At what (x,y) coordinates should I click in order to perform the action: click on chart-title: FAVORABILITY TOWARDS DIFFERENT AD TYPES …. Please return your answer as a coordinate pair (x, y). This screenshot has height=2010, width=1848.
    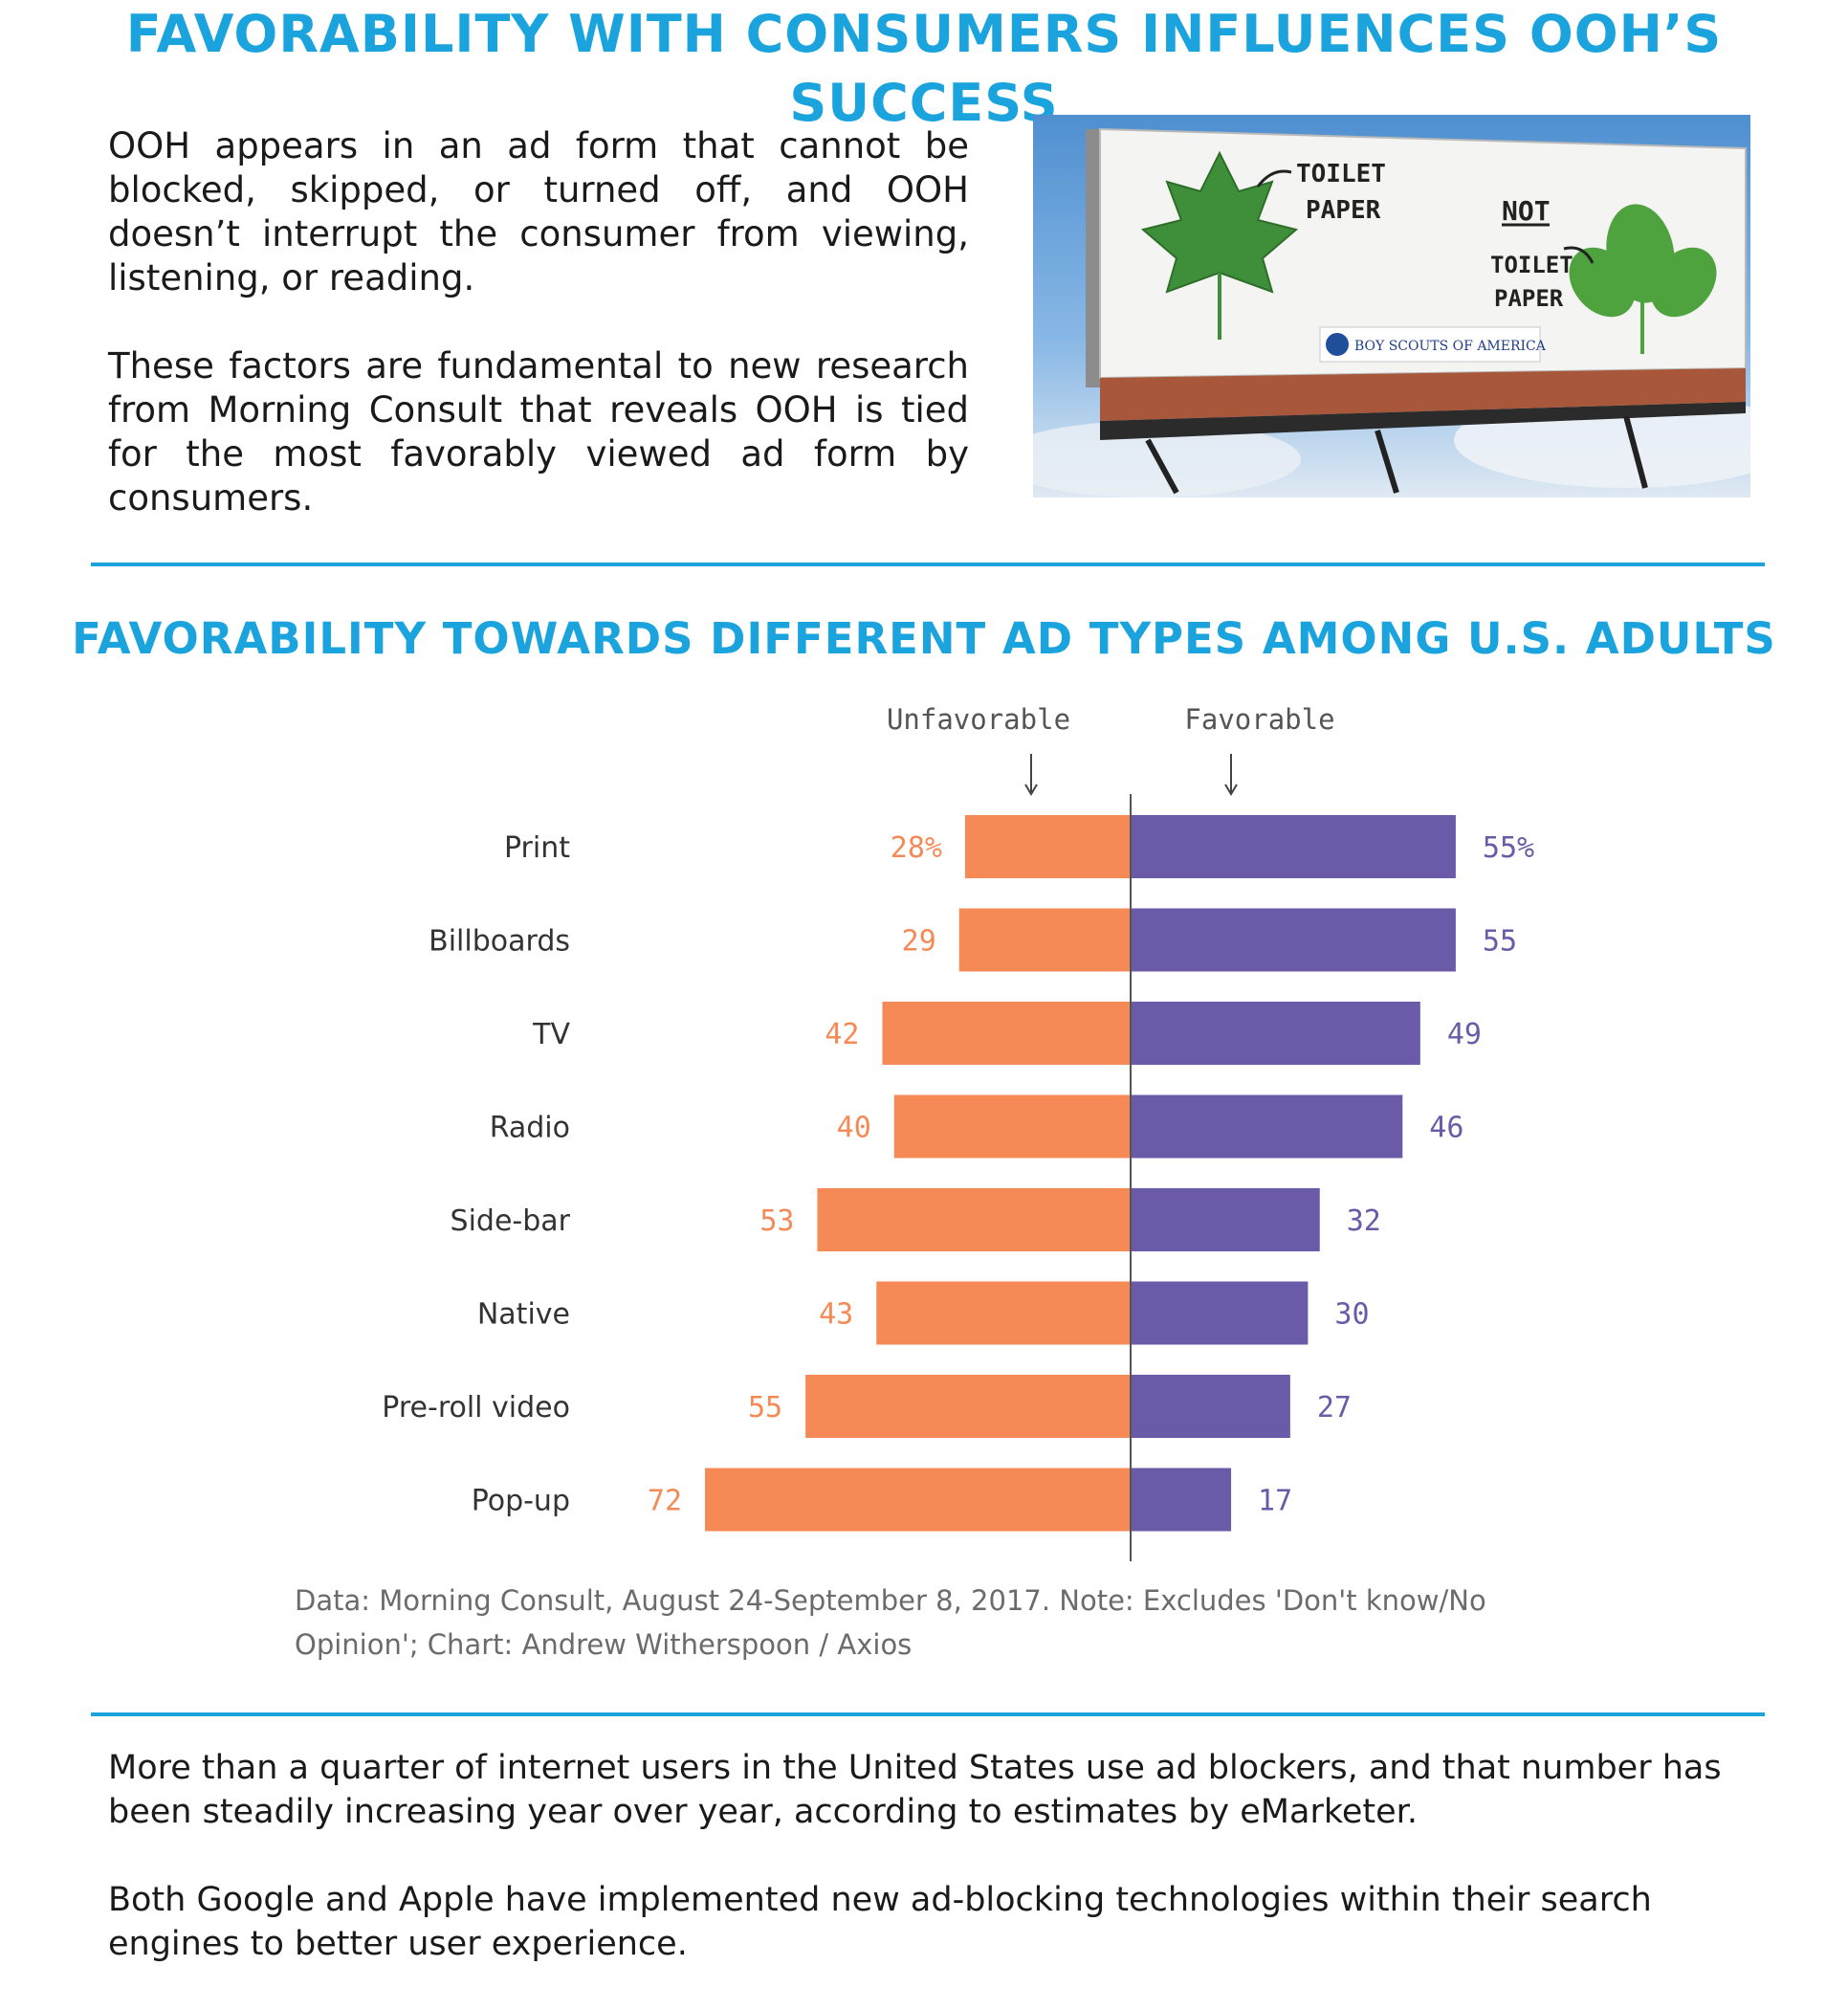
    Looking at the image, I should click on (924, 638).